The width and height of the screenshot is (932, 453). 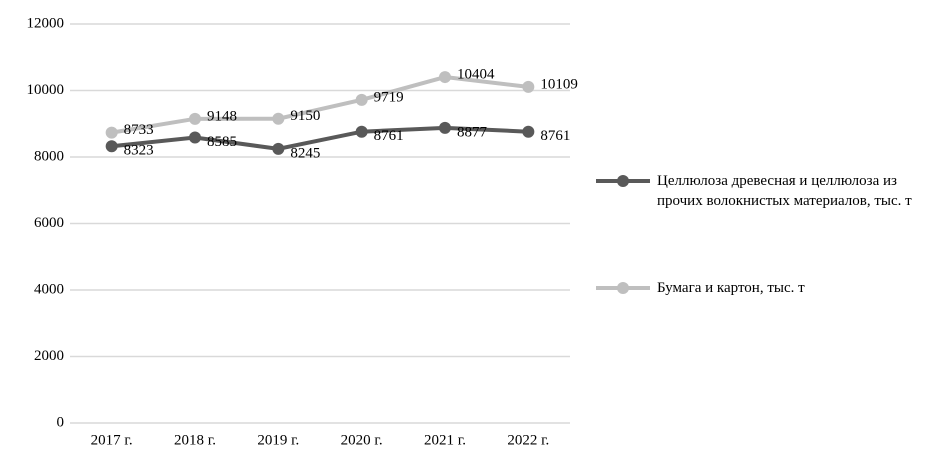 What do you see at coordinates (49, 223) in the screenshot?
I see `y-tick-label: 6000` at bounding box center [49, 223].